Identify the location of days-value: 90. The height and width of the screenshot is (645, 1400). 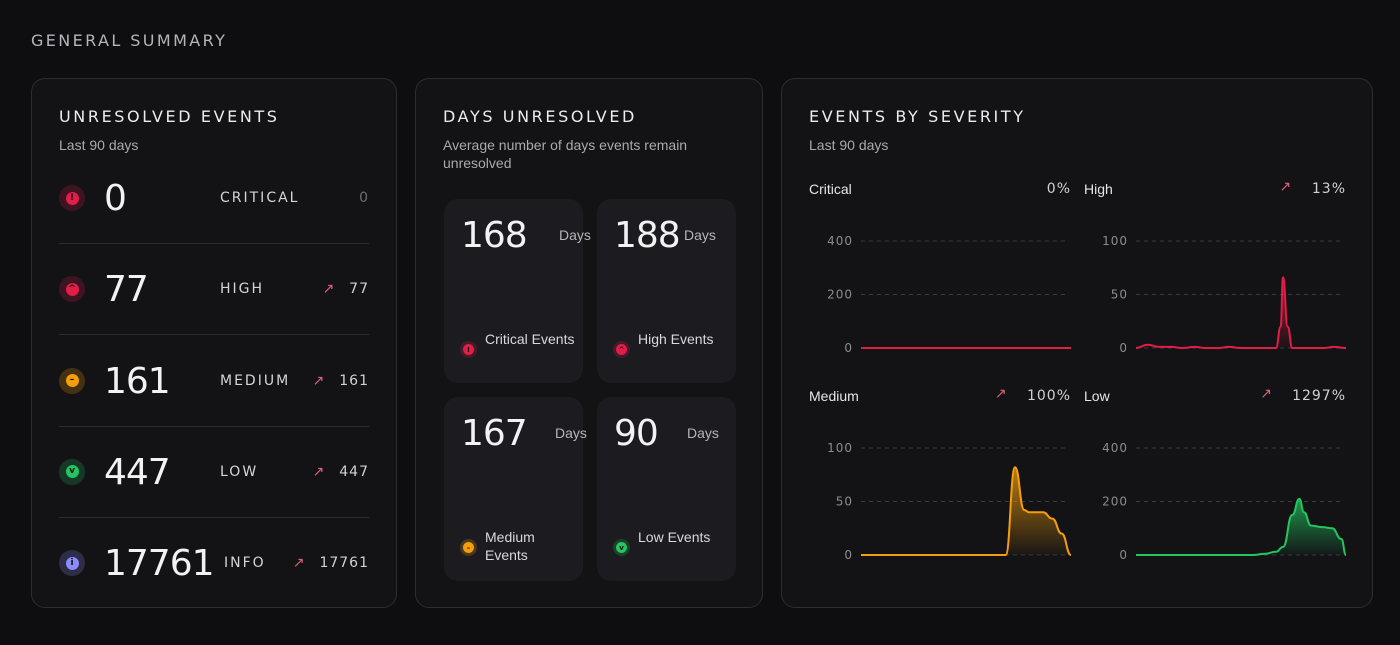
(636, 433).